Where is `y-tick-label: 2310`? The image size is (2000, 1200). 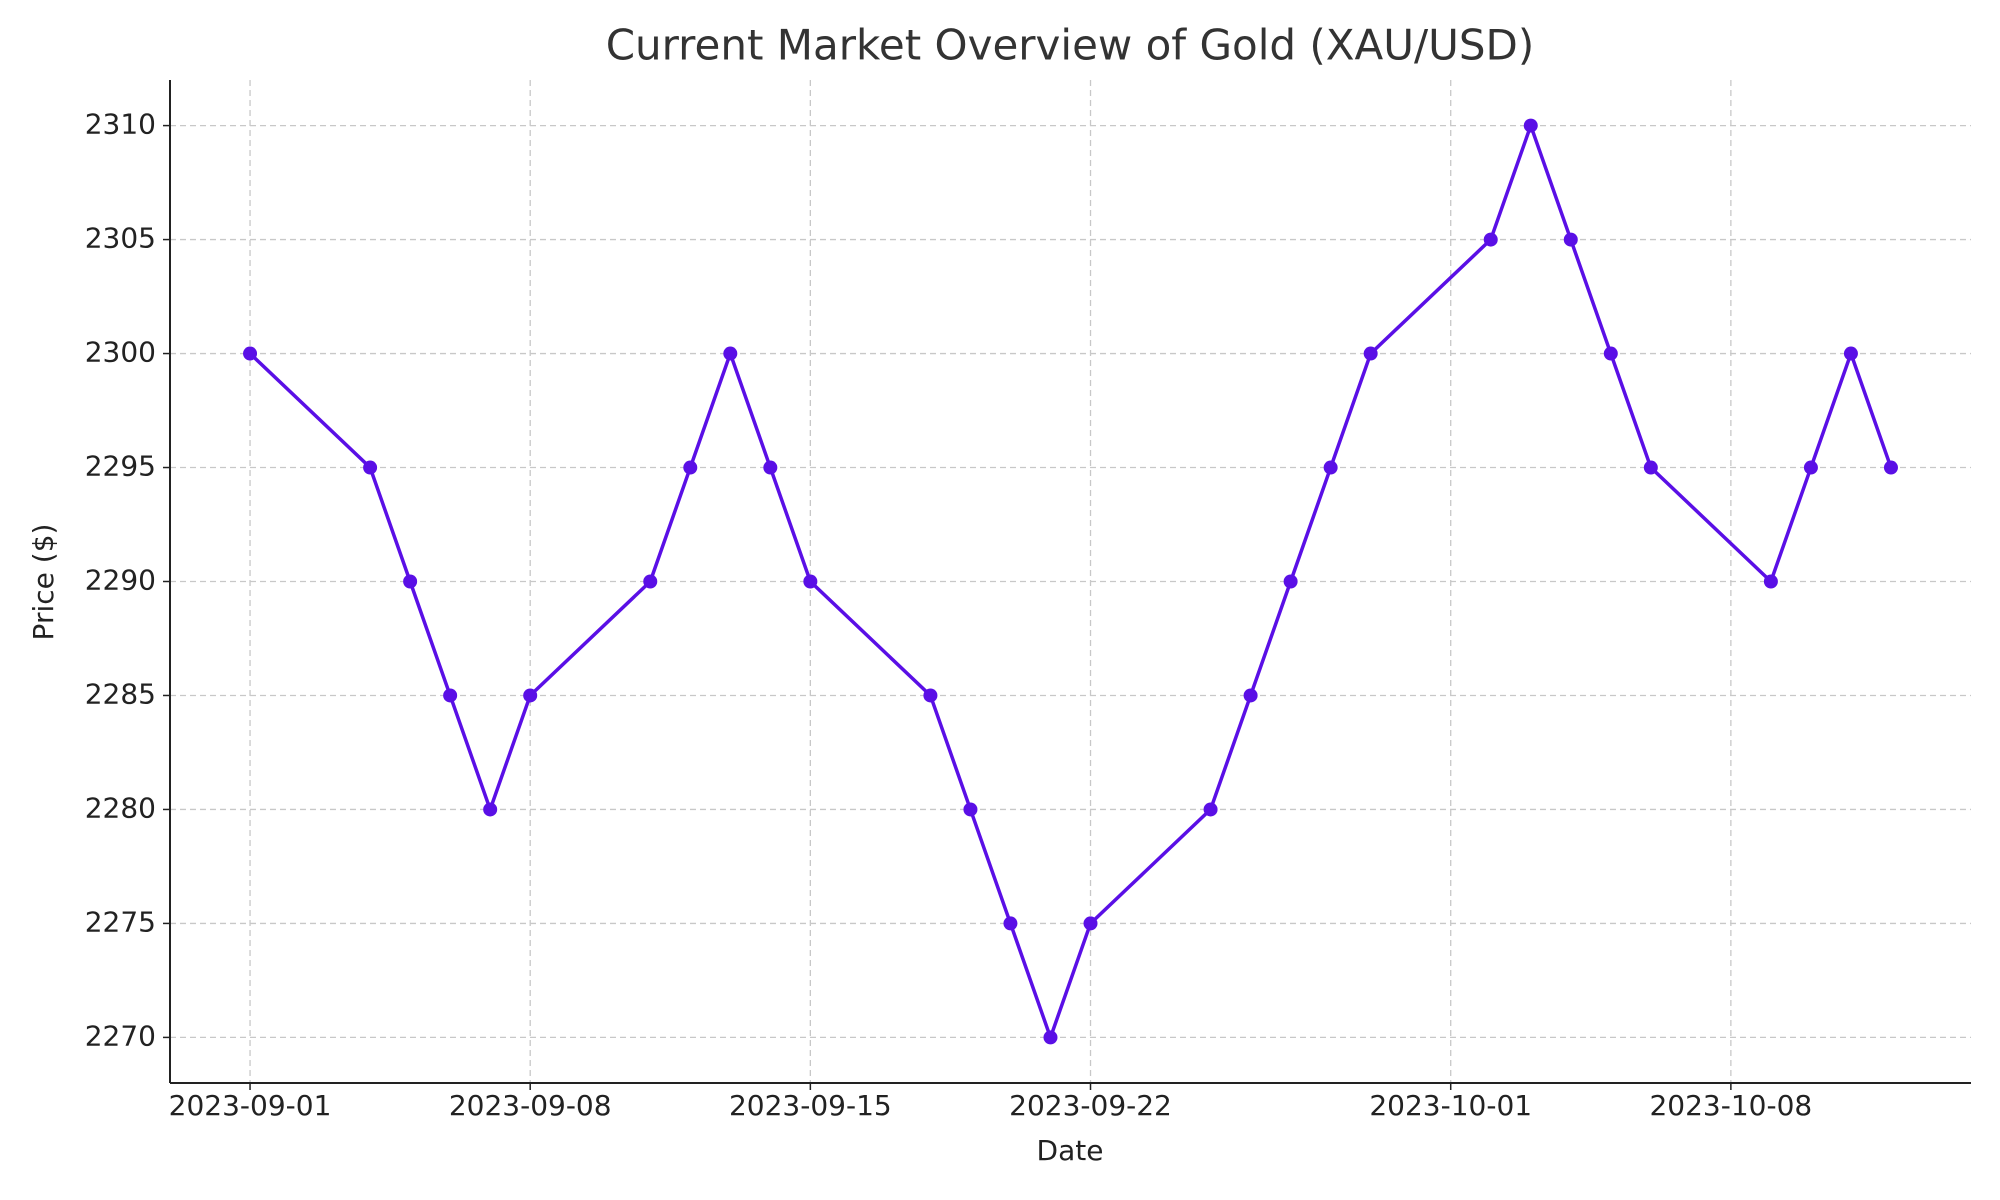
y-tick-label: 2310 is located at coordinates (120, 124).